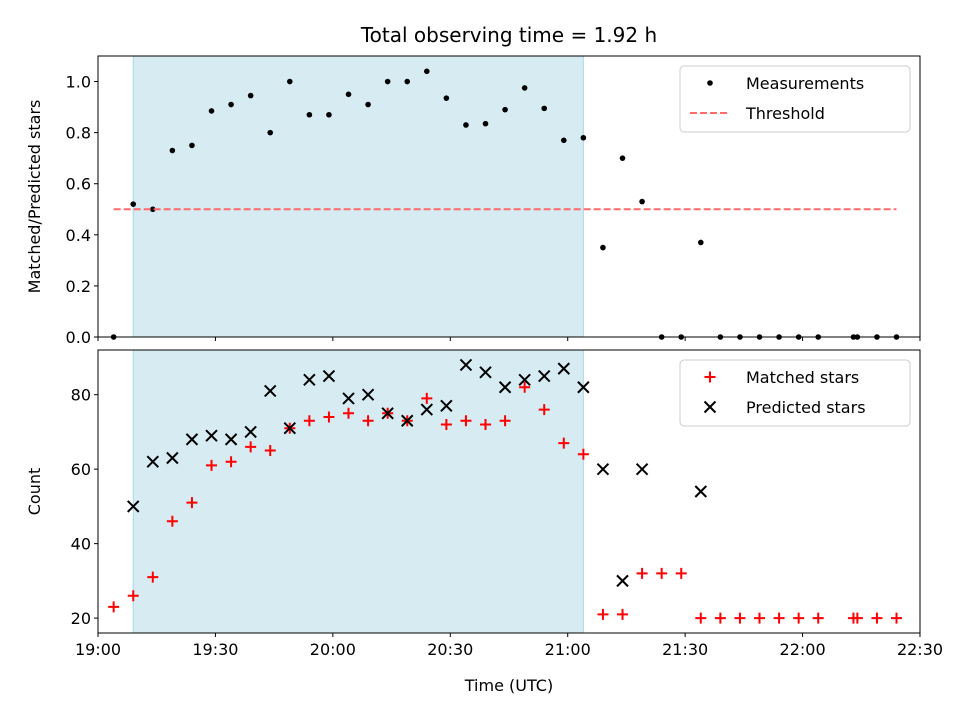 The image size is (960, 720). Describe the element at coordinates (450, 649) in the screenshot. I see `x-tick-label: 20:30` at that location.